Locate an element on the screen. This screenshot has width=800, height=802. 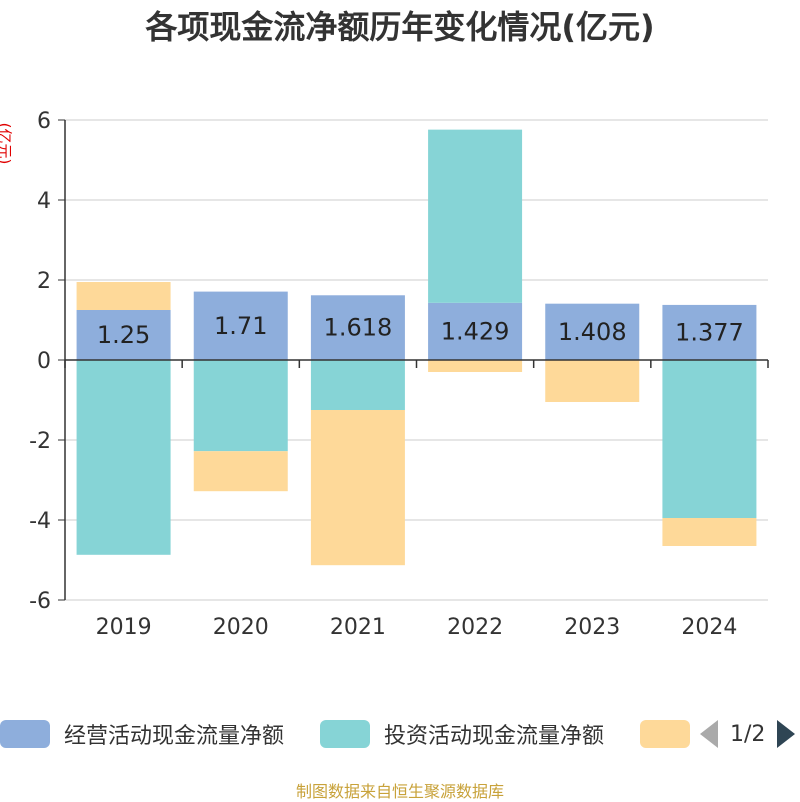
legend-item-financing is located at coordinates (672, 734).